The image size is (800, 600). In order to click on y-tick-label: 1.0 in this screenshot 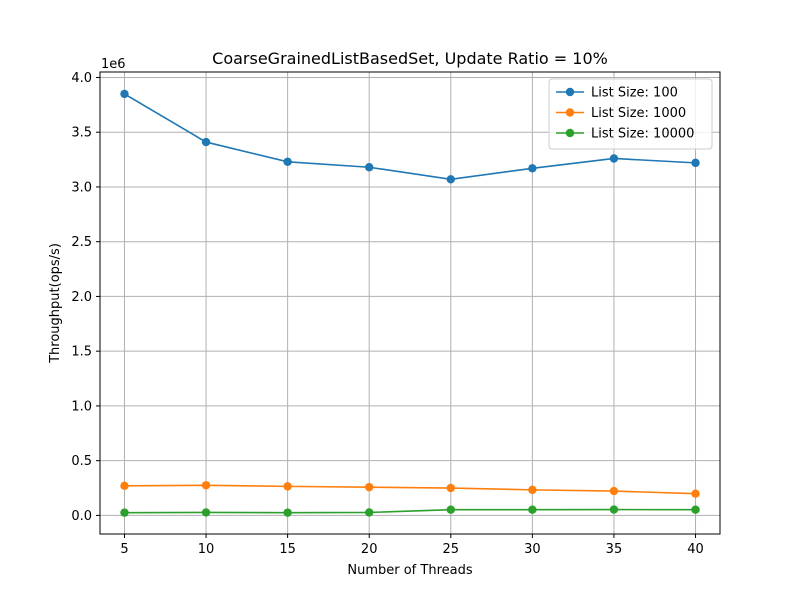, I will do `click(81, 406)`.